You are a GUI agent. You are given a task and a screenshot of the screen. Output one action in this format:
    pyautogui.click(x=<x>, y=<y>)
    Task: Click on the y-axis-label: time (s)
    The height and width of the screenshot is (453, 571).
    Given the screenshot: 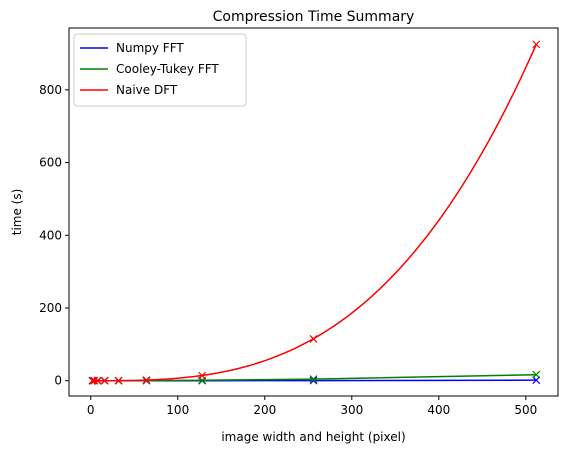 What is the action you would take?
    pyautogui.click(x=17, y=212)
    